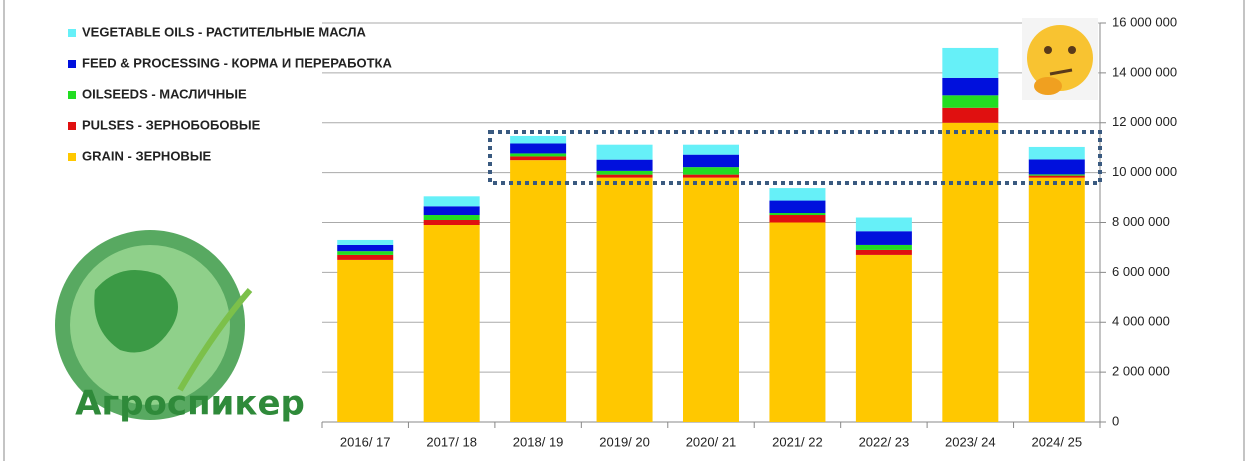 The height and width of the screenshot is (461, 1248). What do you see at coordinates (1141, 221) in the screenshot?
I see `y-tick-label: 8 000 000` at bounding box center [1141, 221].